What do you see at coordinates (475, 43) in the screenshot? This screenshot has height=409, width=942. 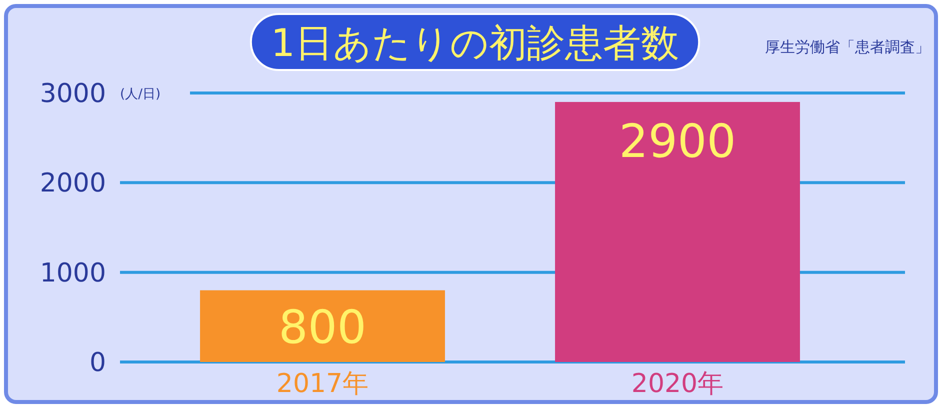 I see `chart-title: 1日あたりの初診患者数` at bounding box center [475, 43].